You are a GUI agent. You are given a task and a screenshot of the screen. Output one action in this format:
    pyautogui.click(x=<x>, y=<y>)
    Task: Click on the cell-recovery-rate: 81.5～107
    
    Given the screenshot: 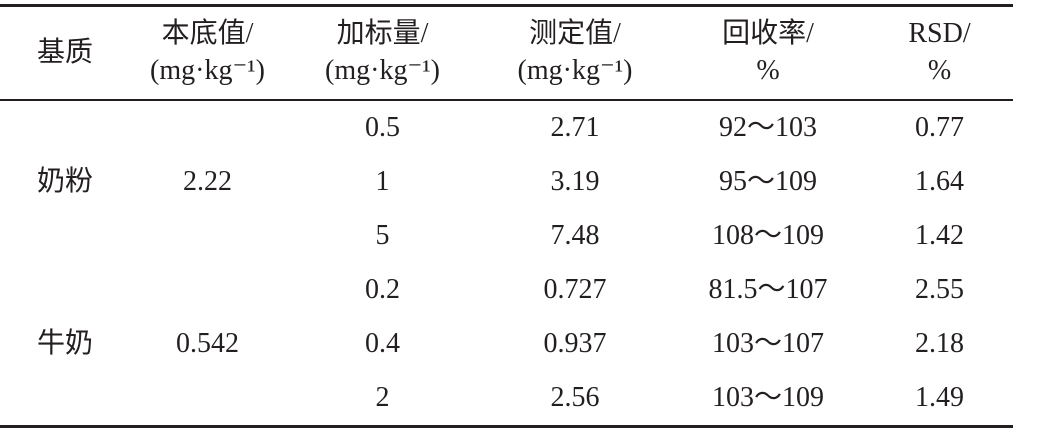 What is the action you would take?
    pyautogui.click(x=768, y=289)
    